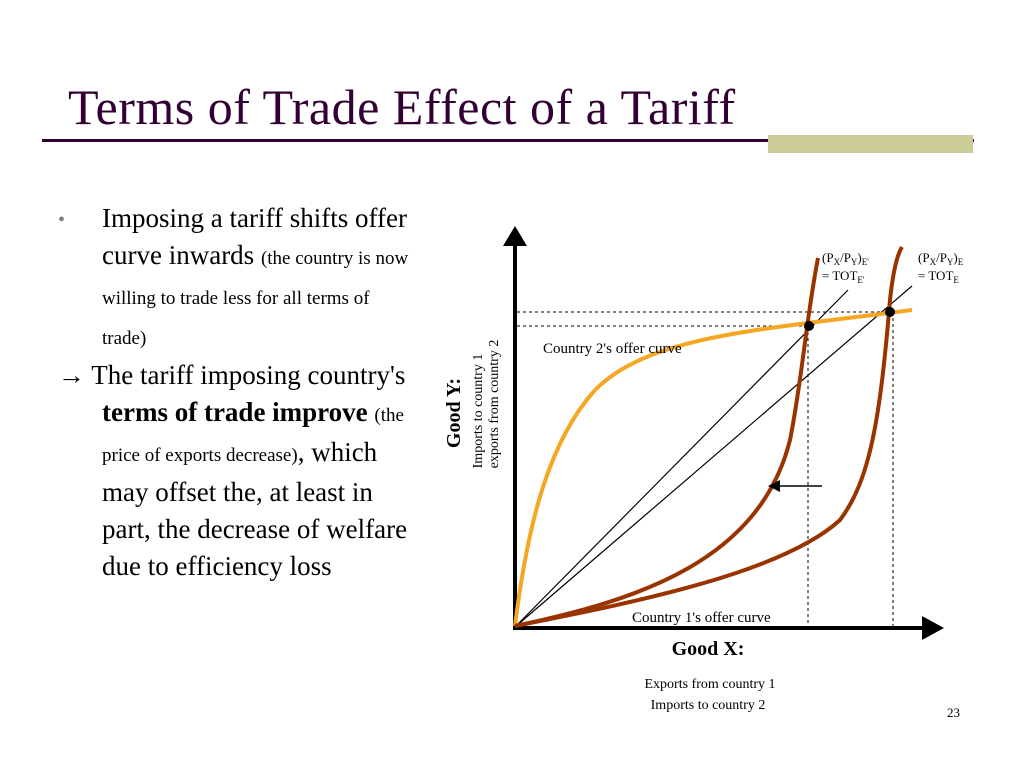  Describe the element at coordinates (681, 458) in the screenshot. I see `tot-ray-new` at that location.